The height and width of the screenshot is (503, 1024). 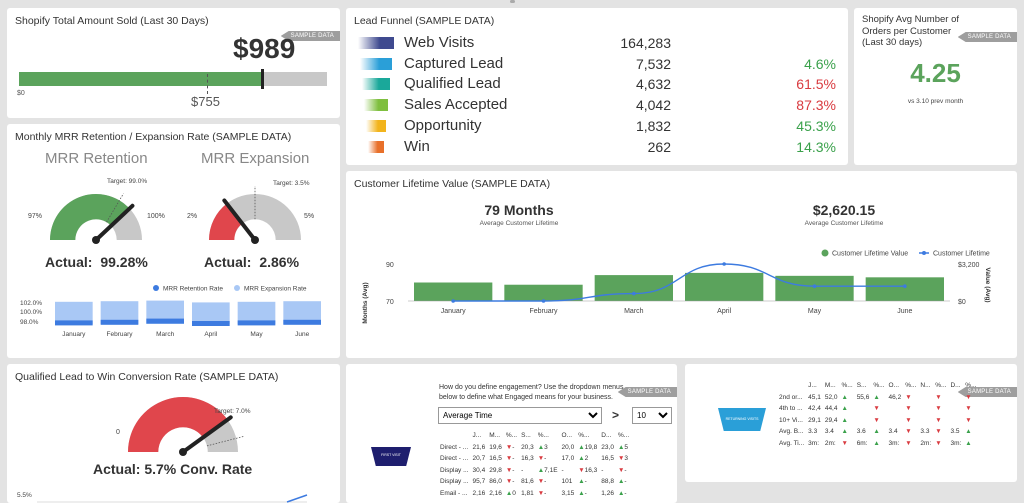 I want to click on table-cell-value: 3m:, so click(x=814, y=443).